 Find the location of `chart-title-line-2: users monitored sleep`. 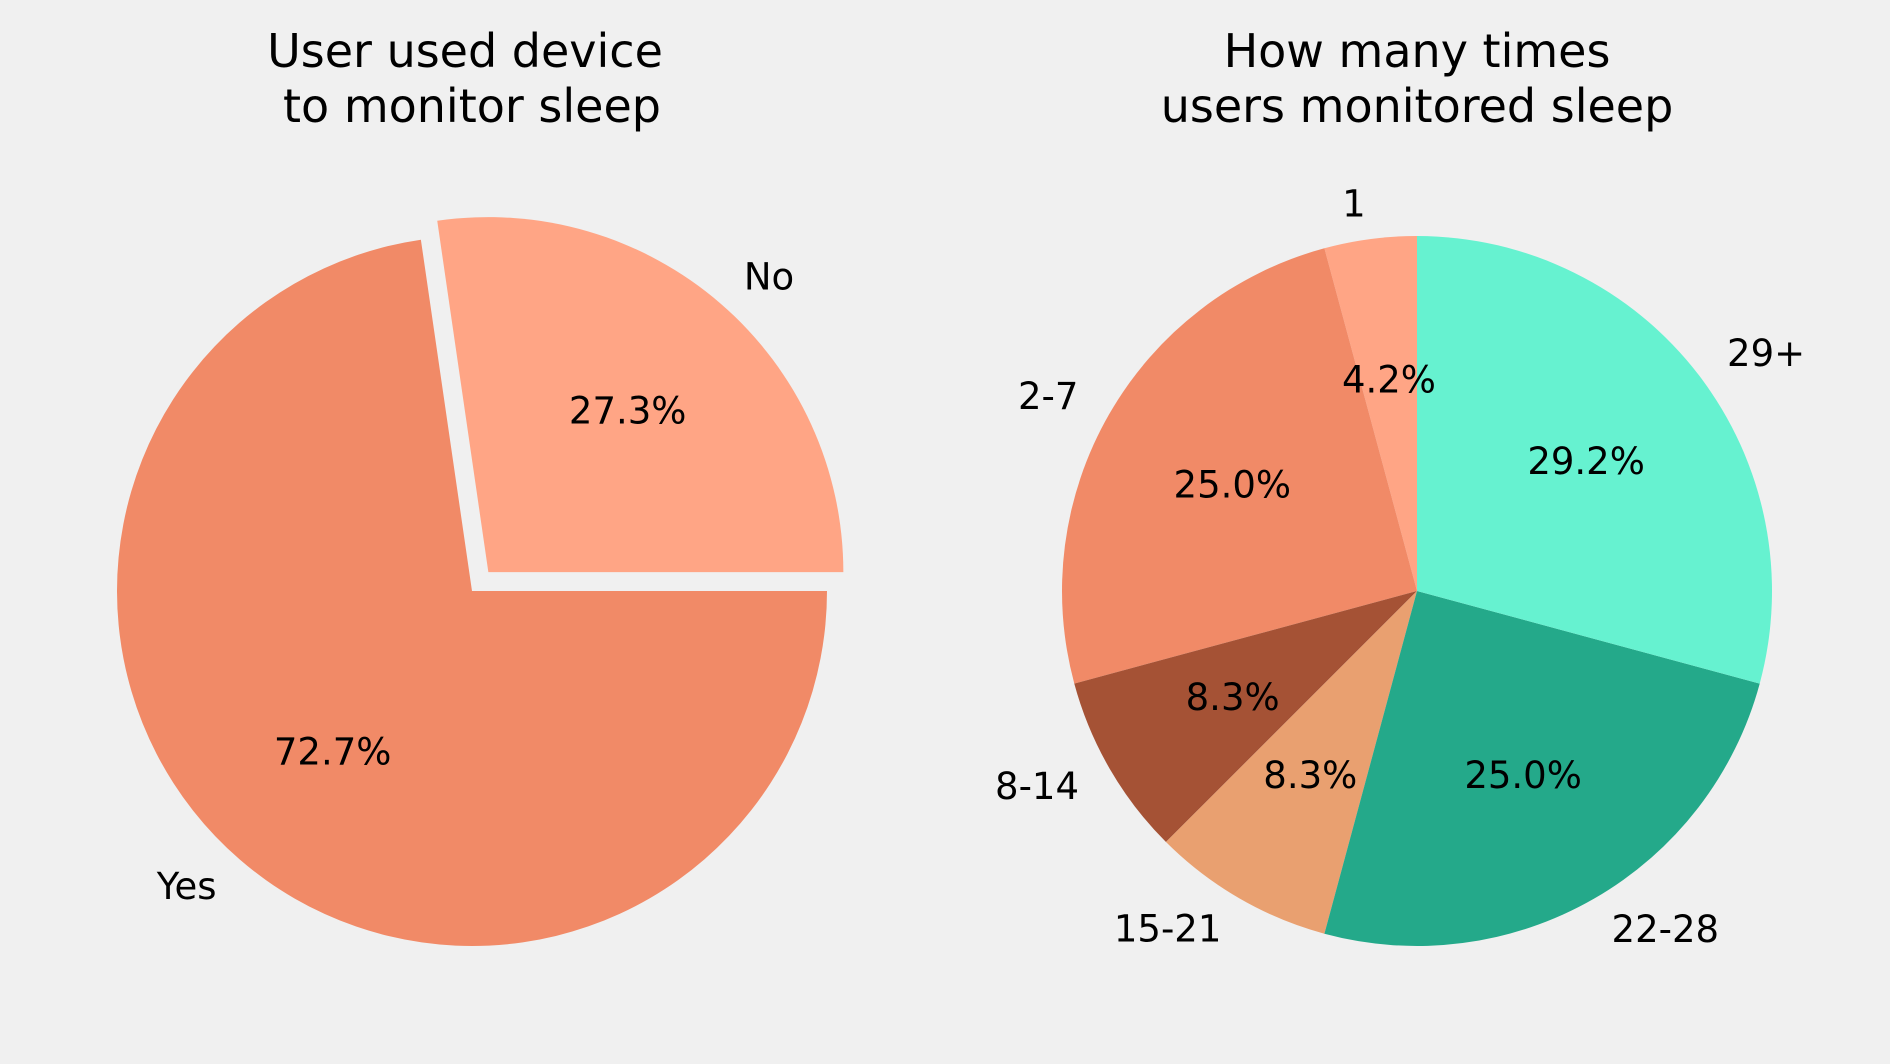

chart-title-line-2: users monitored sleep is located at coordinates (1417, 106).